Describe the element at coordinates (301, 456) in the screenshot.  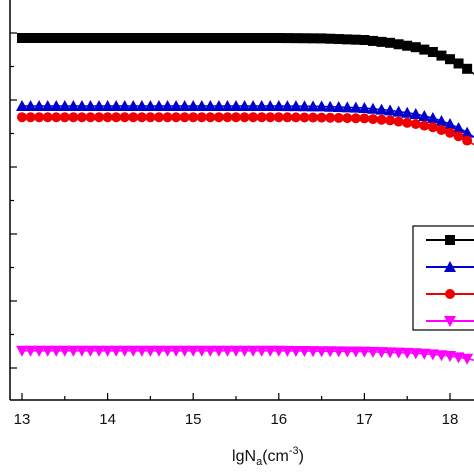
I see `x-axis-title-close: )` at that location.